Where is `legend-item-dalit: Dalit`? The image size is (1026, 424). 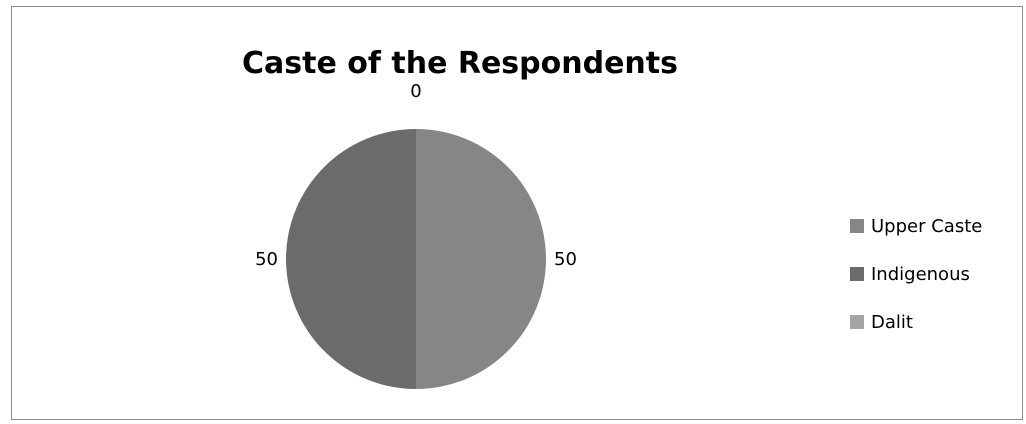
legend-item-dalit: Dalit is located at coordinates (881, 322).